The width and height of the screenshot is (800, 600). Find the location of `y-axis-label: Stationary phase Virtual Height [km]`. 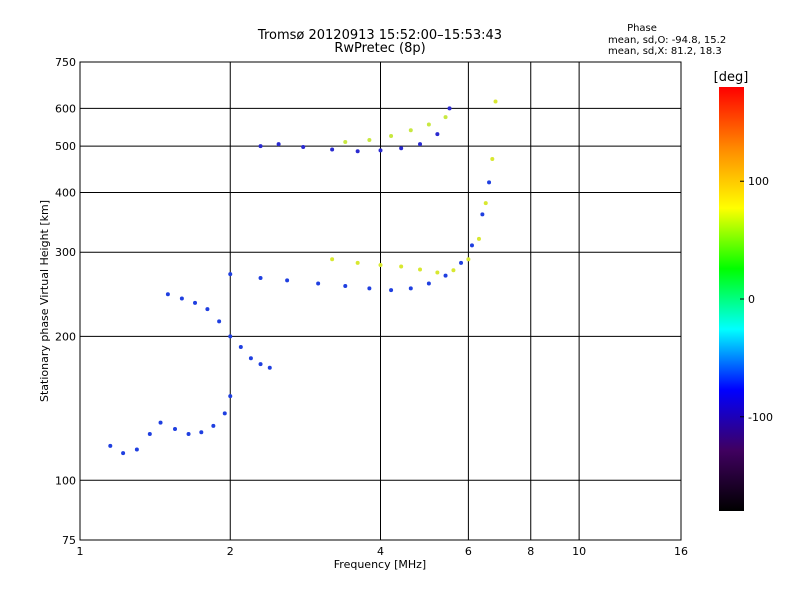

y-axis-label: Stationary phase Virtual Height [km] is located at coordinates (44, 301).